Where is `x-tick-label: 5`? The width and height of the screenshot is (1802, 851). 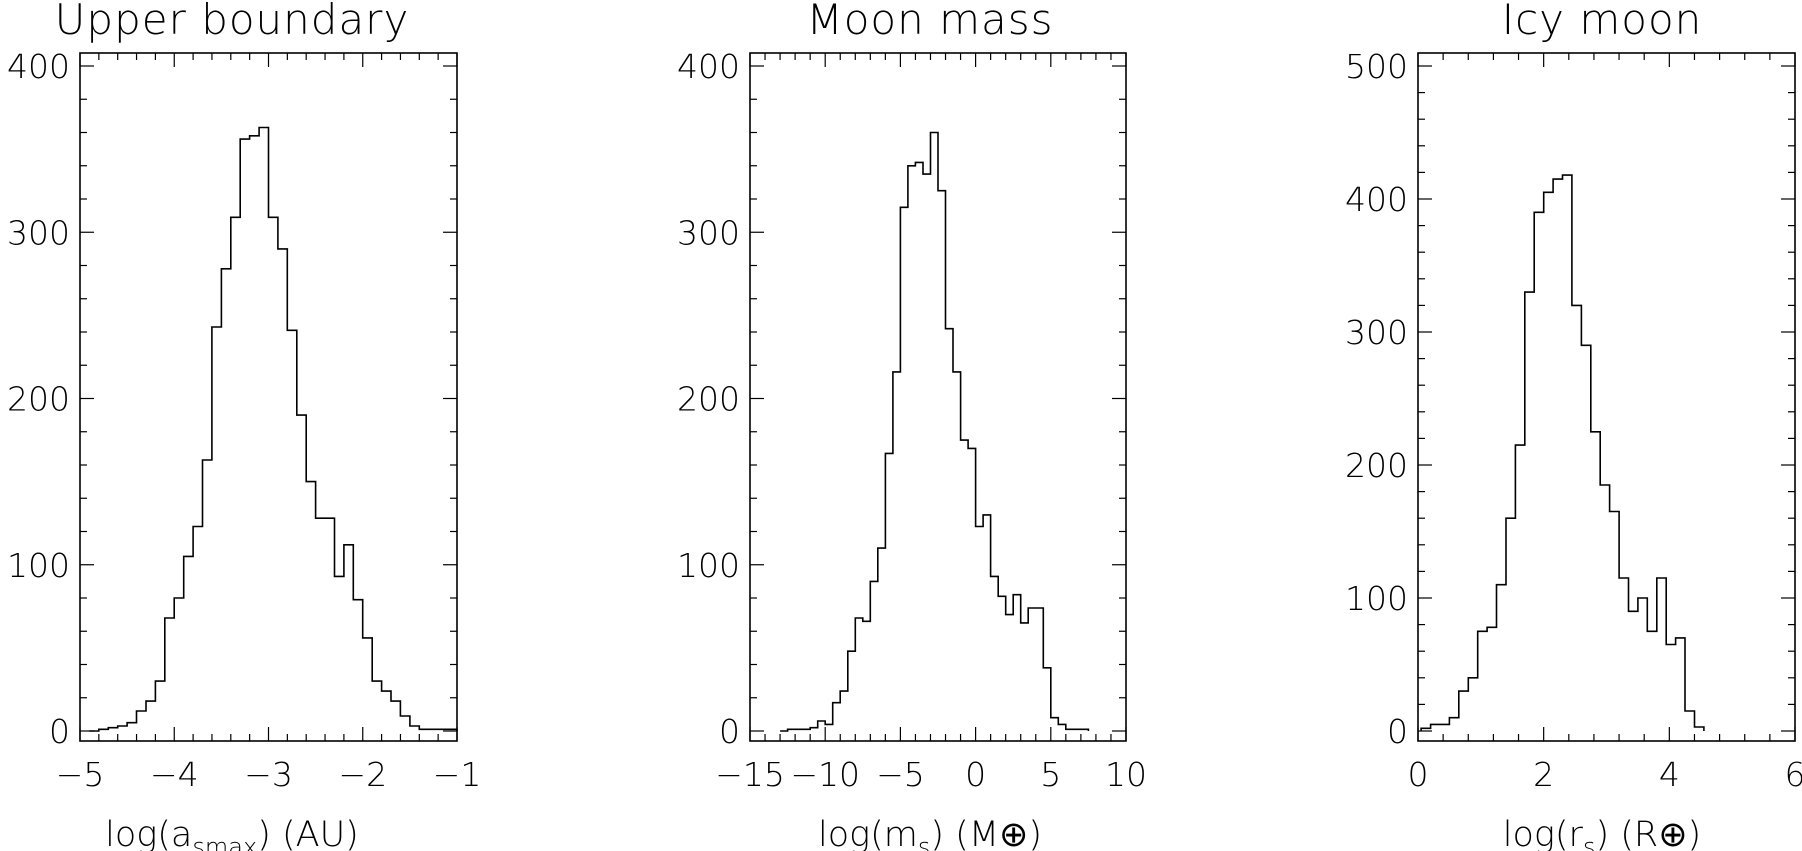 x-tick-label: 5 is located at coordinates (1050, 774).